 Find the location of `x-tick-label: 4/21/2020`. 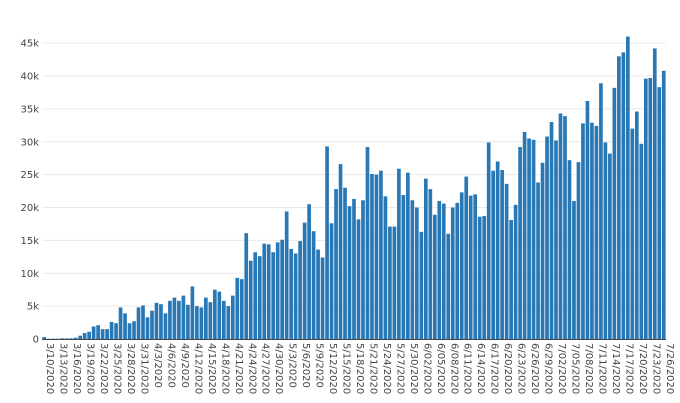

x-tick-label: 4/21/2020 is located at coordinates (238, 368).